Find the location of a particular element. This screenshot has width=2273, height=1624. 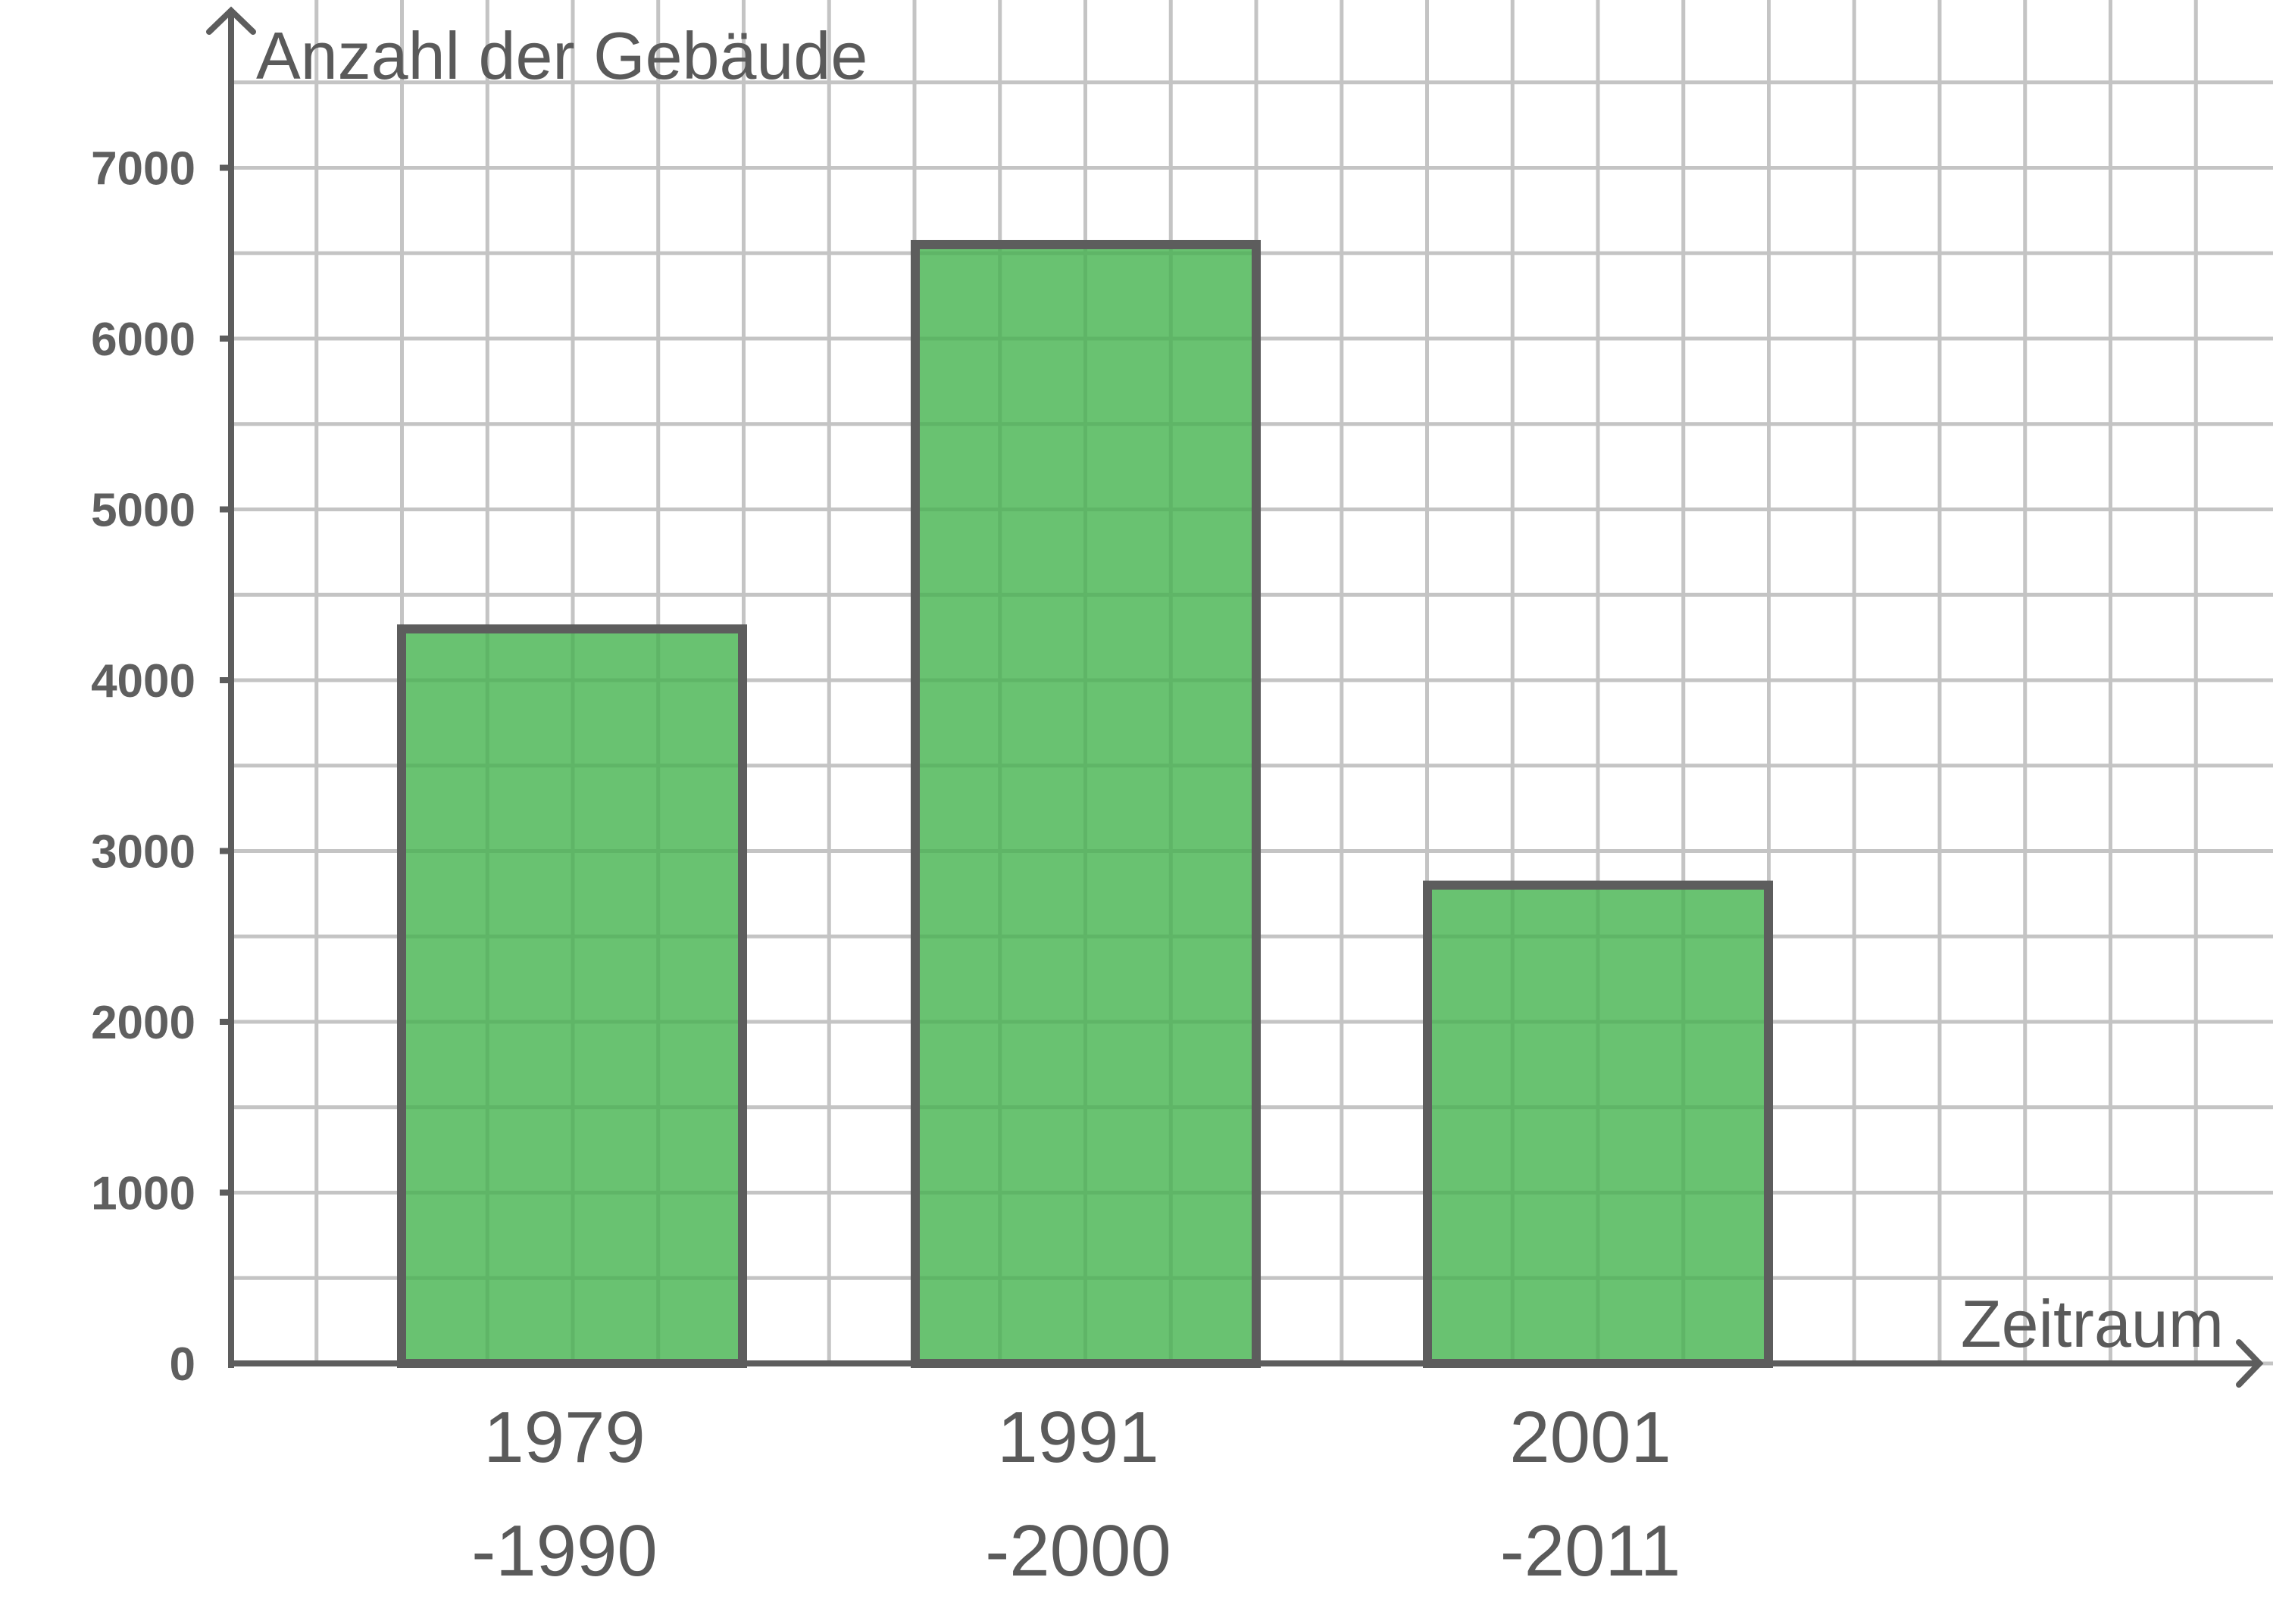

x-tick-label: -2000 is located at coordinates (1078, 1550).